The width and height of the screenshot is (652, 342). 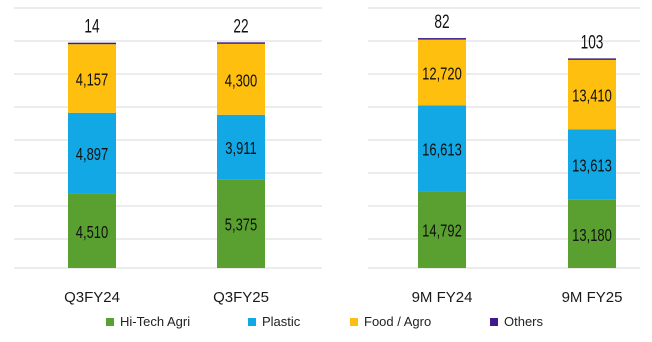 I want to click on bar-segment-plastic-9m-fy24, so click(x=442, y=148).